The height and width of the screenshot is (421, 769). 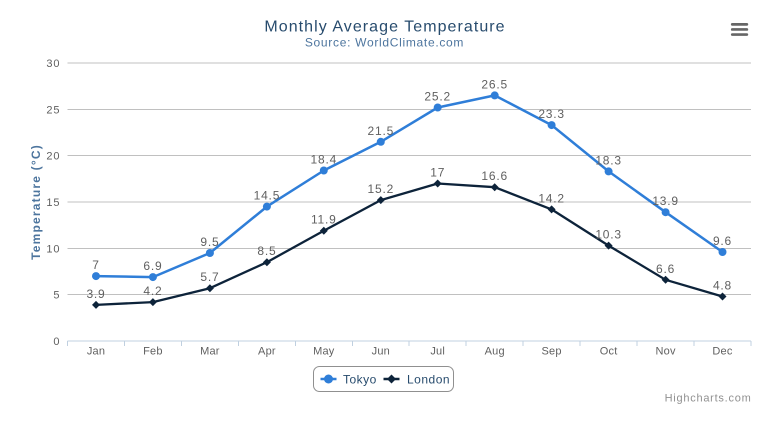 What do you see at coordinates (608, 235) in the screenshot?
I see `svg-text: 10.3` at bounding box center [608, 235].